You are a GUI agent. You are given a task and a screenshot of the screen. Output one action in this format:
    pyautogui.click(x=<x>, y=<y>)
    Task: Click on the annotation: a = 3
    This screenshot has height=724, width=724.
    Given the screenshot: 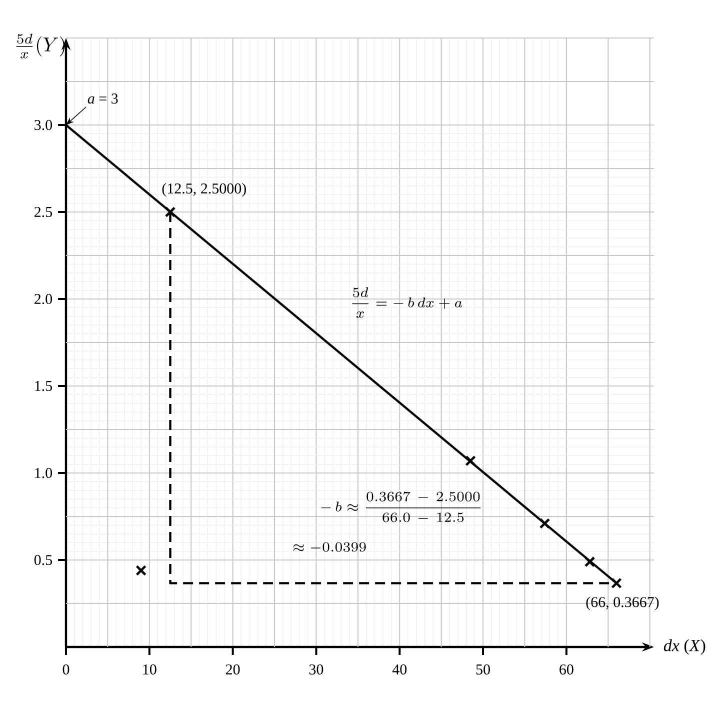 What is the action you would take?
    pyautogui.click(x=103, y=99)
    